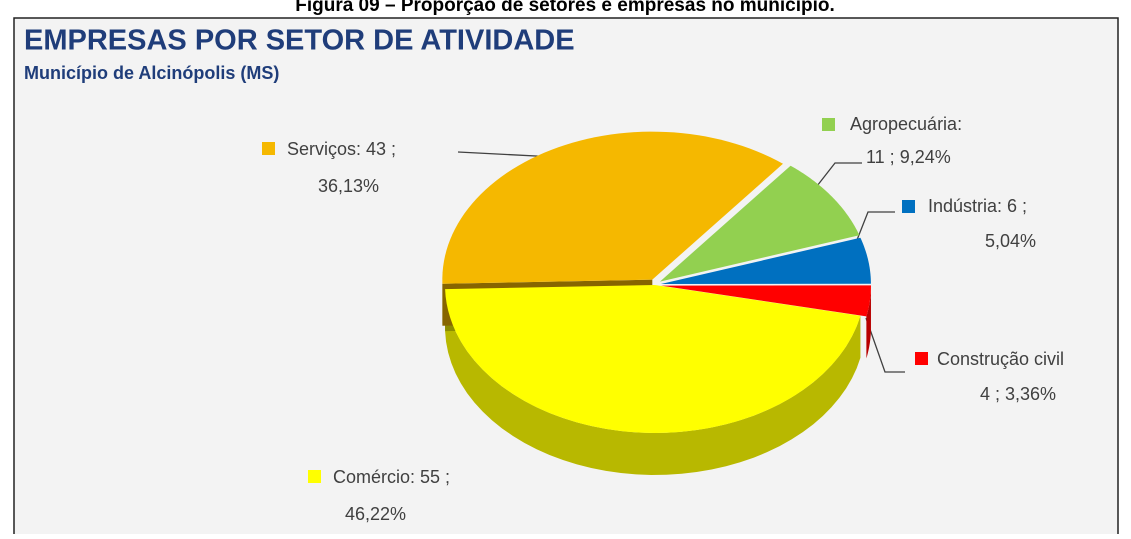 This screenshot has width=1131, height=539. Describe the element at coordinates (1010, 241) in the screenshot. I see `data-label: 5,04%` at that location.